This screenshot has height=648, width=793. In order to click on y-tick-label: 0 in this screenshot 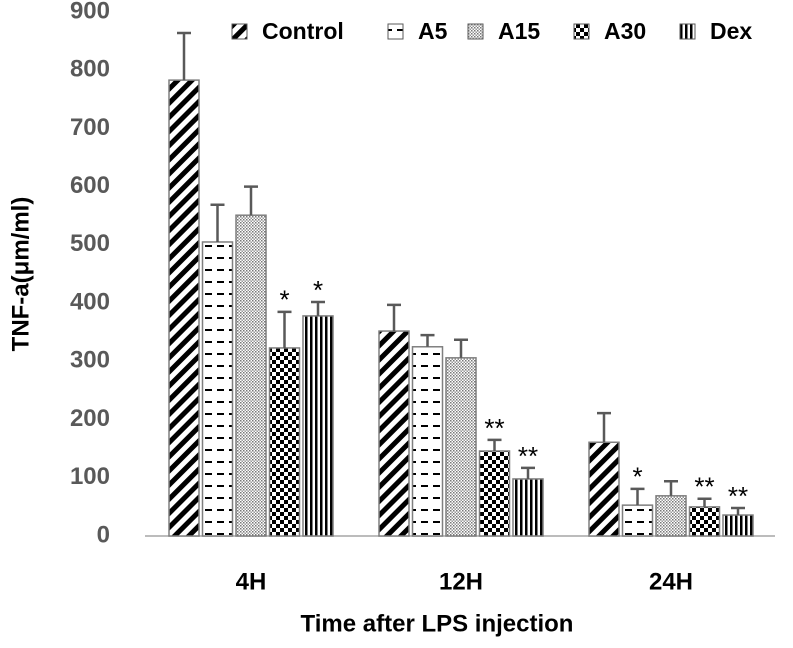, I will do `click(103, 534)`.